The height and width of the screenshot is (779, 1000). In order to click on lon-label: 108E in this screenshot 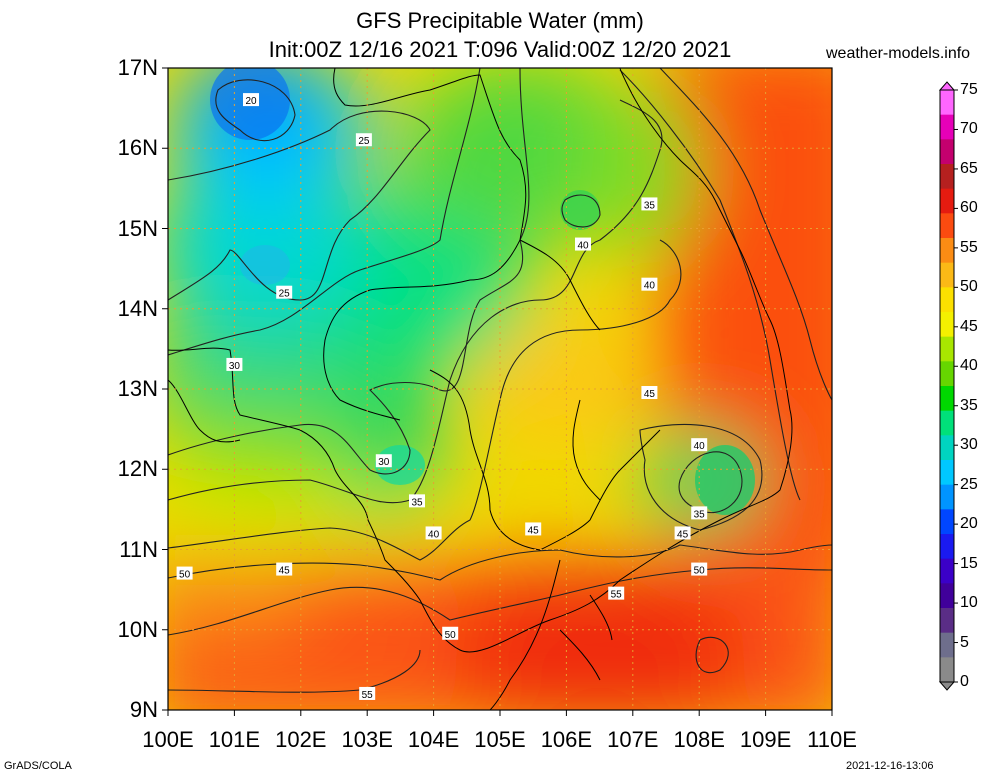, I will do `click(699, 739)`.